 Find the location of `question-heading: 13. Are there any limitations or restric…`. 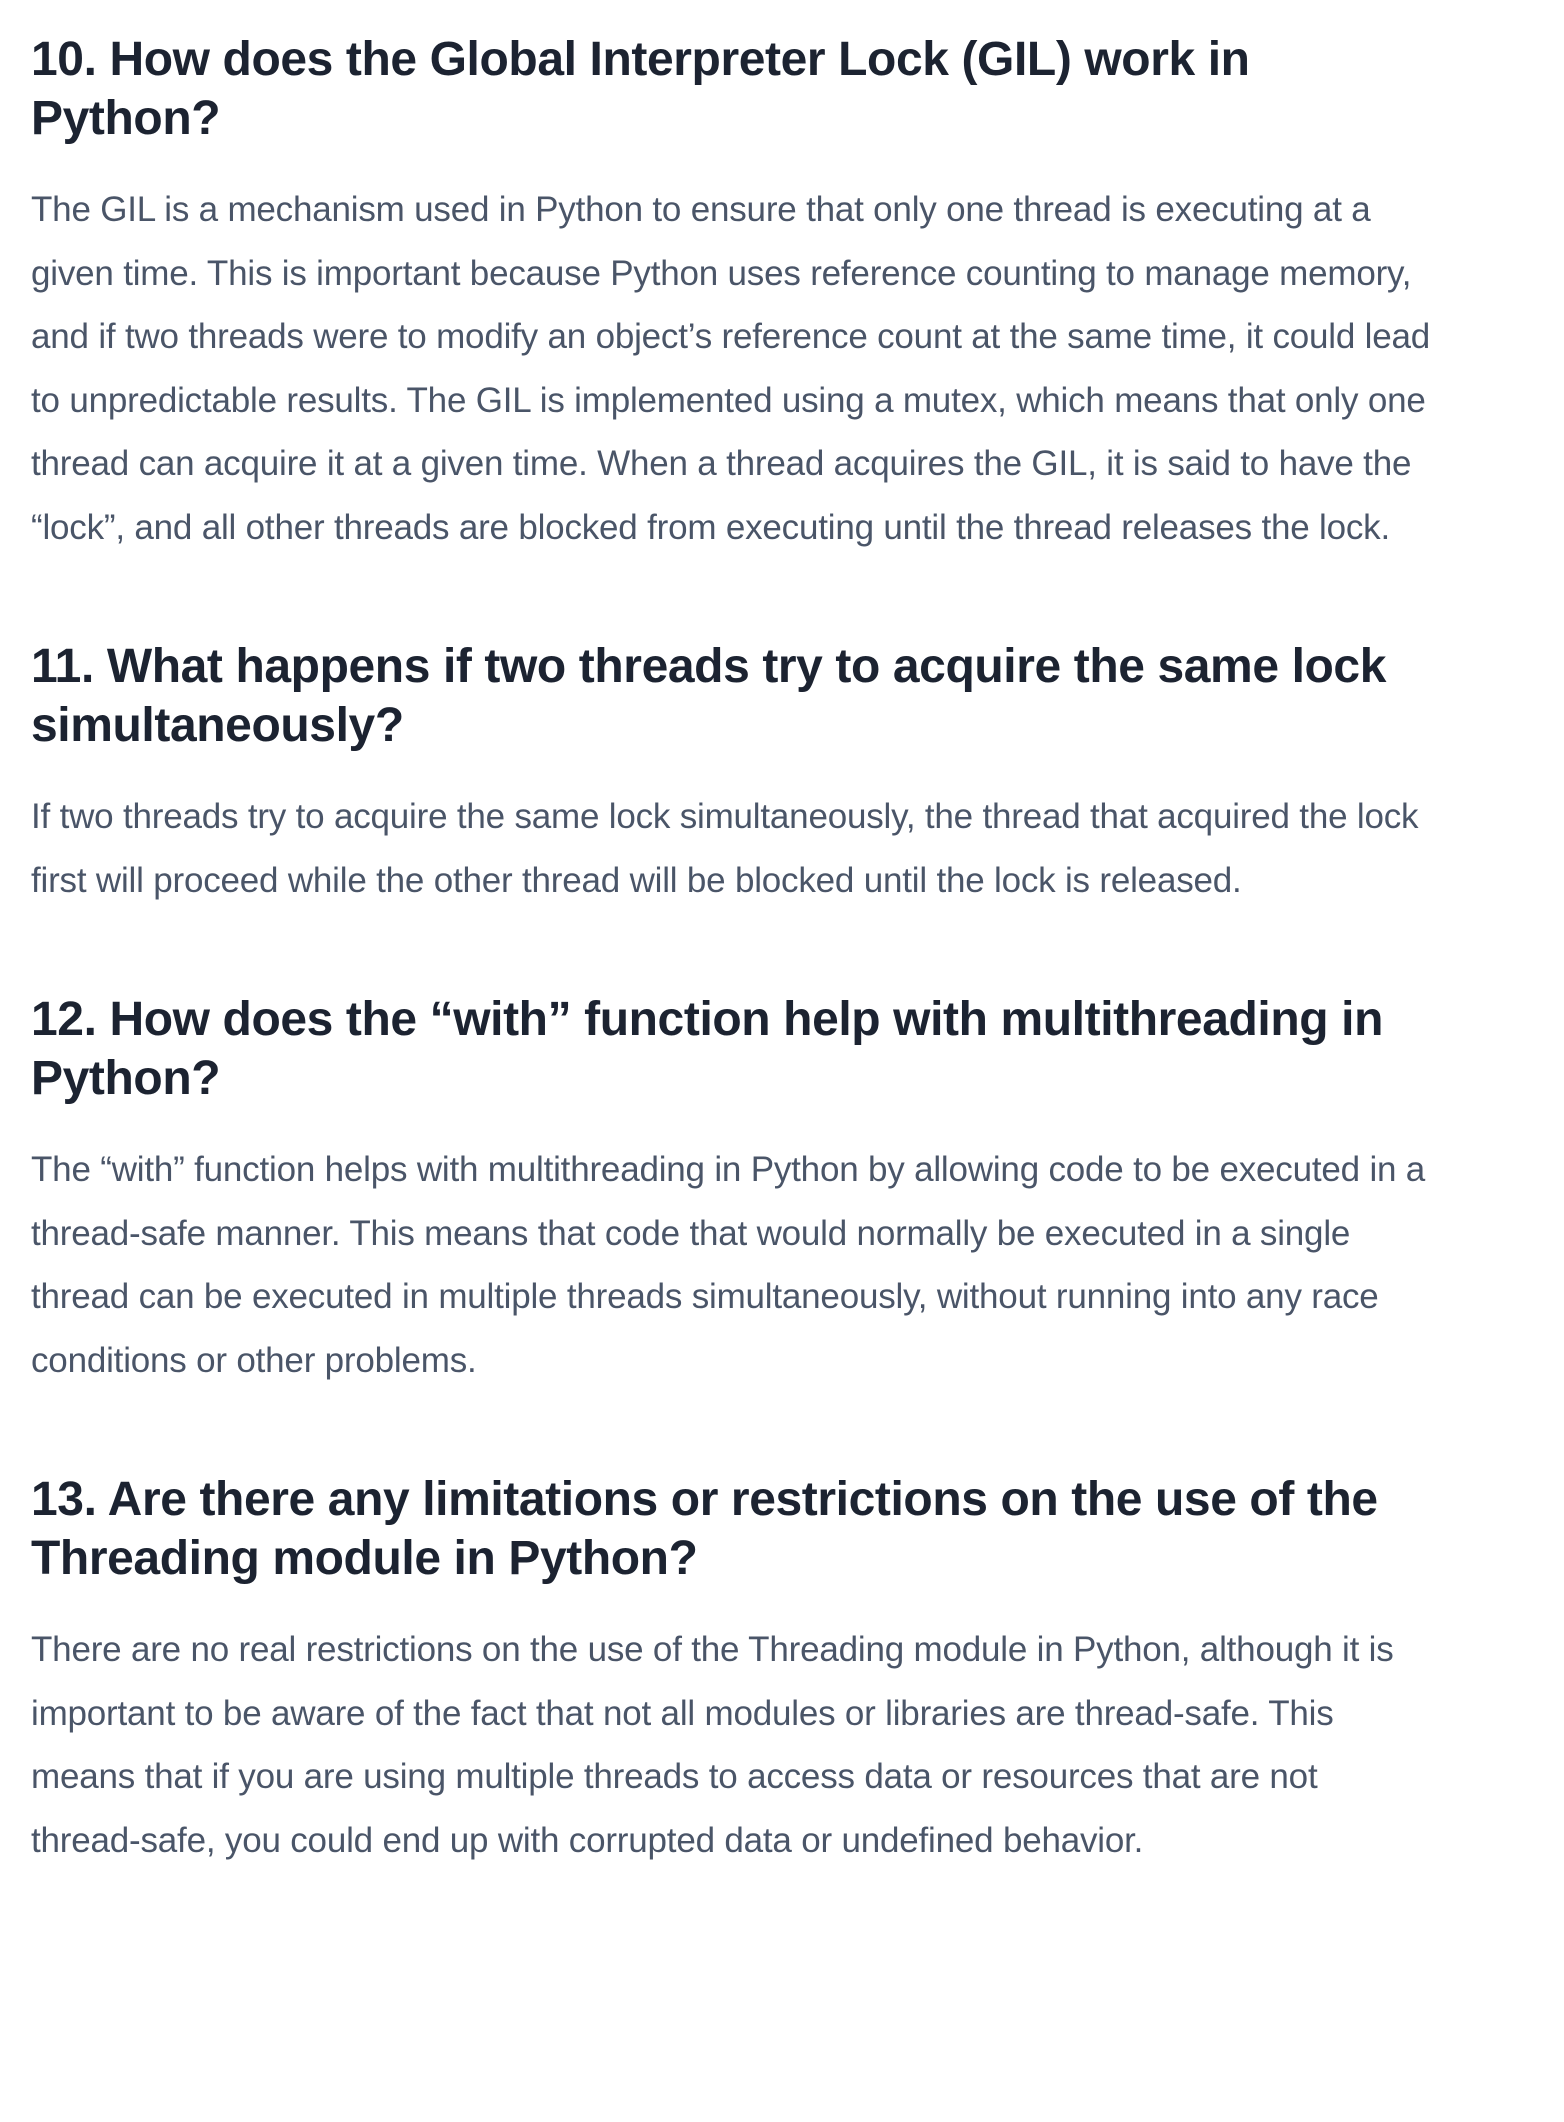

question-heading: 13. Are there any limitations or restric… is located at coordinates (704, 1529).